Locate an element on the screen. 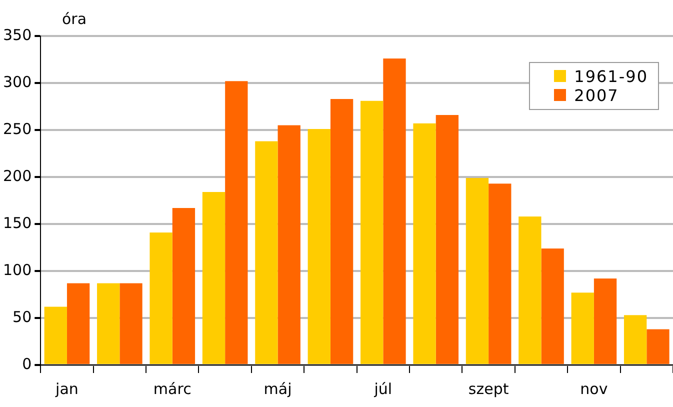  y-tick-label: 350 is located at coordinates (17, 35).